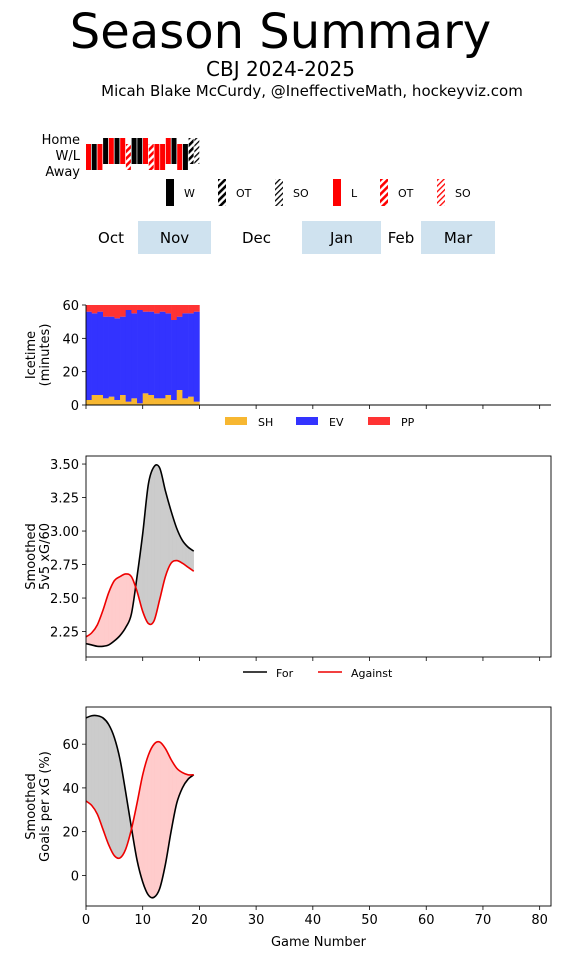 The image size is (561, 960). What do you see at coordinates (68, 156) in the screenshot?
I see `row-label-wl: W/L` at bounding box center [68, 156].